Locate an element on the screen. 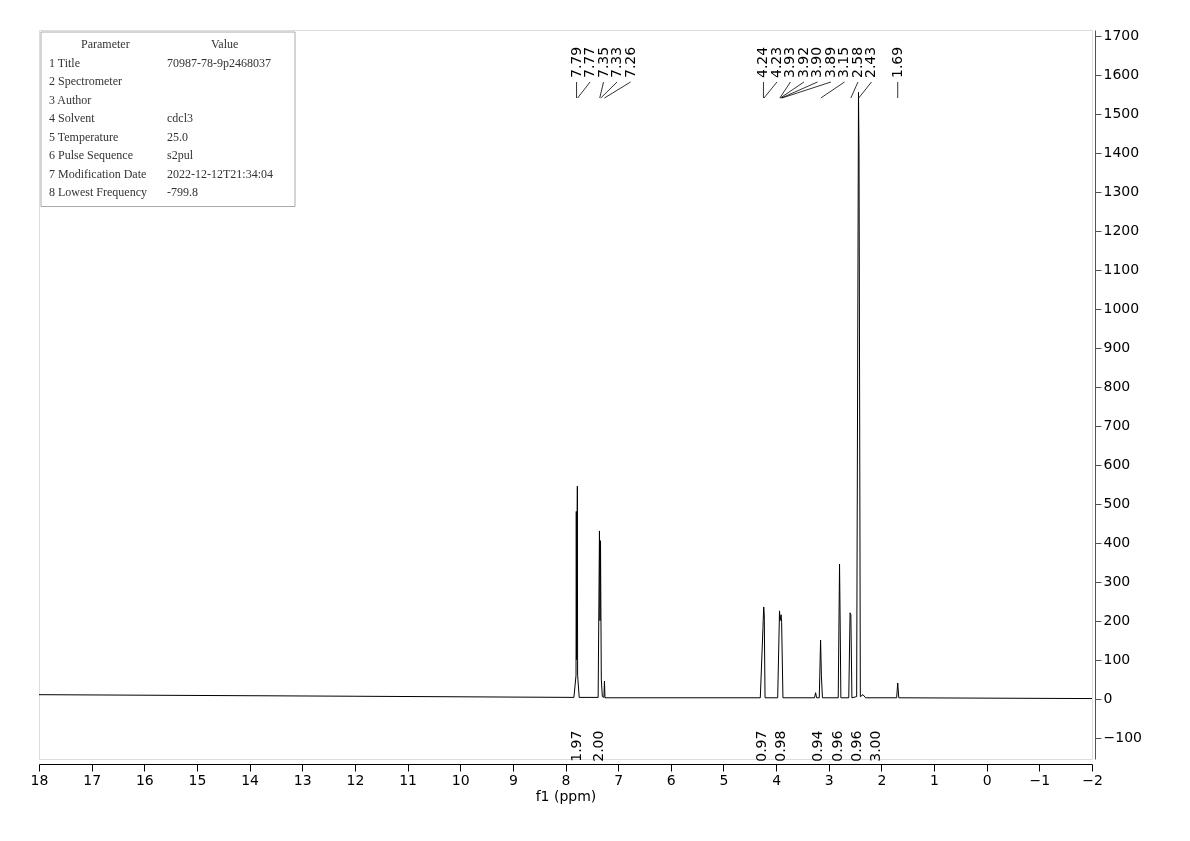 The width and height of the screenshot is (1190, 841). annotation: 5 Temperature is located at coordinates (84, 136).